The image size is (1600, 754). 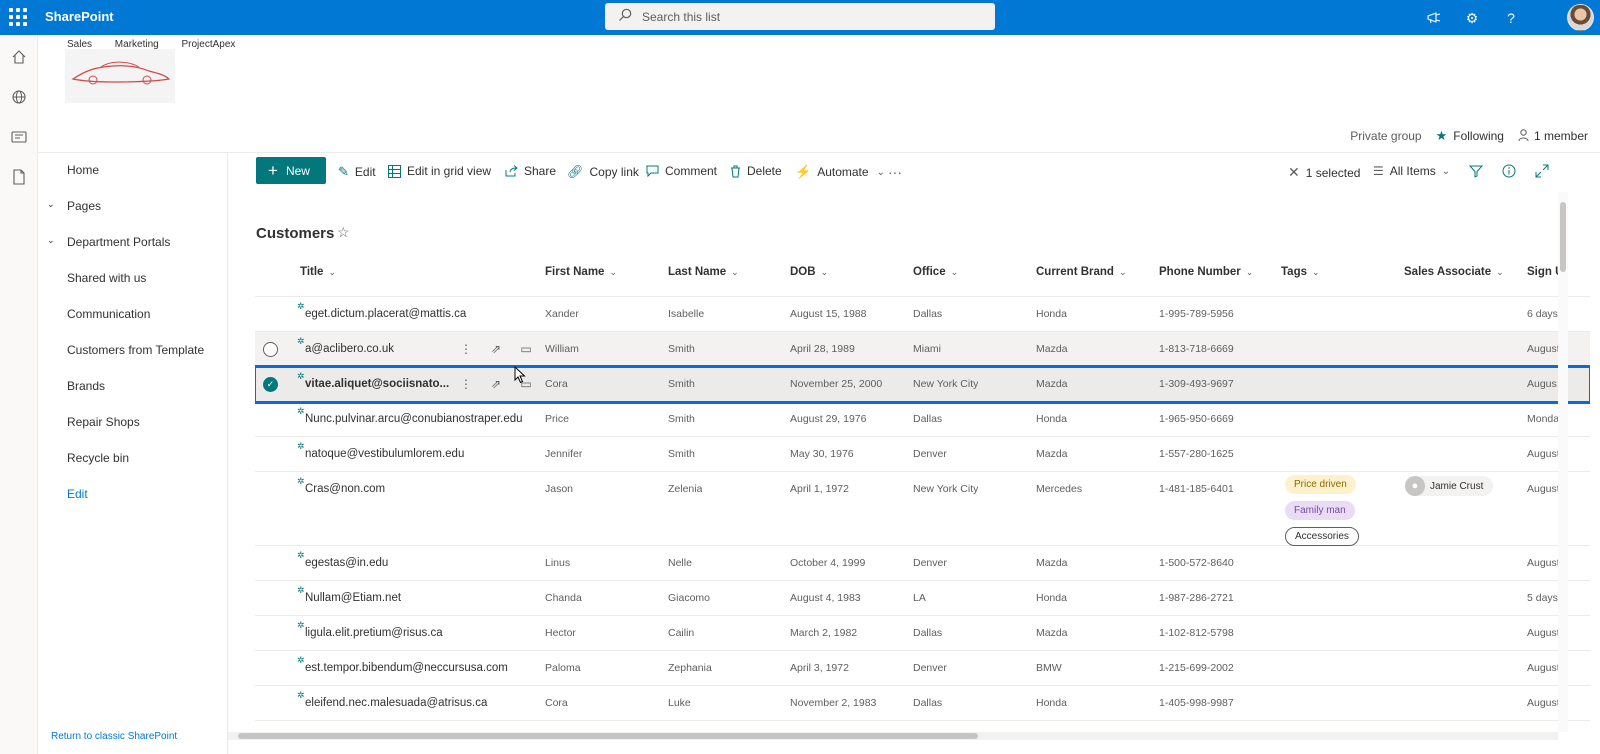 I want to click on app-name: SharePoint, so click(x=79, y=16).